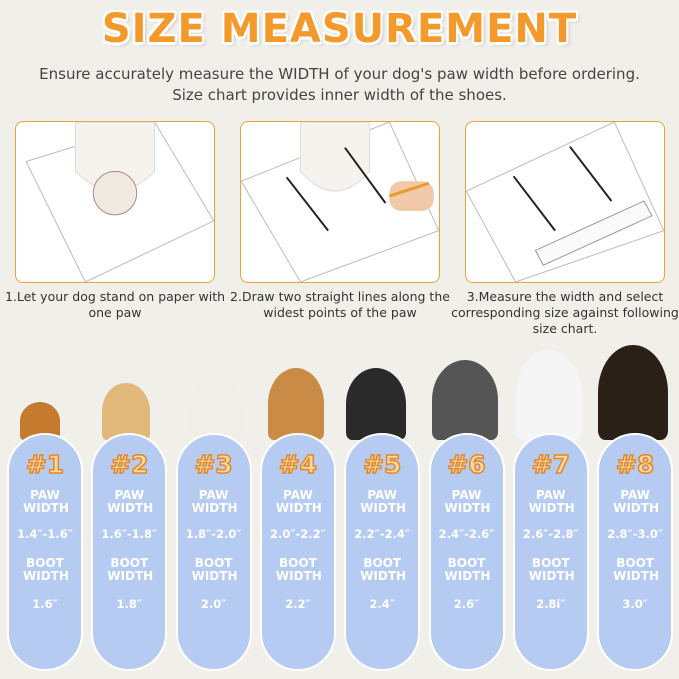 The height and width of the screenshot is (679, 679). What do you see at coordinates (129, 464) in the screenshot?
I see `size-number: #2` at bounding box center [129, 464].